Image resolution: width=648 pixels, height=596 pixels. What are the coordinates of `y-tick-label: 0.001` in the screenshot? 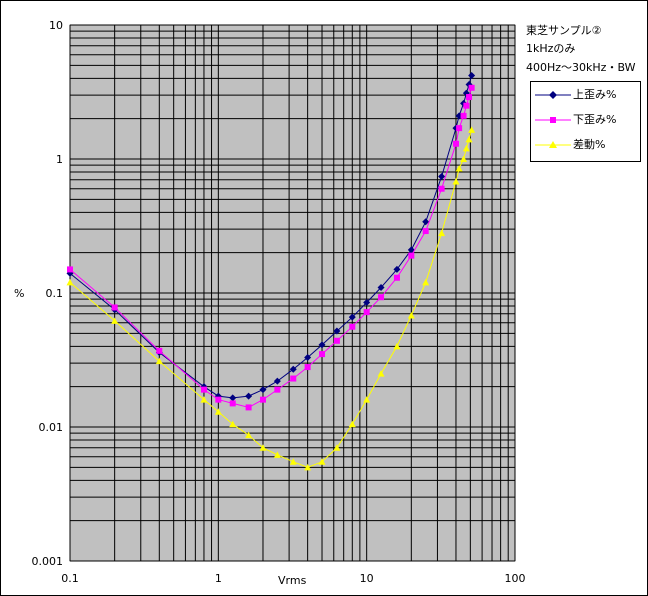 It's located at (48, 561).